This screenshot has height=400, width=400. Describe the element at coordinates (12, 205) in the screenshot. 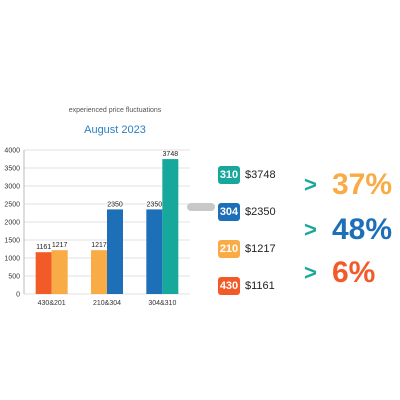

I see `y-tick-label: 2500` at that location.